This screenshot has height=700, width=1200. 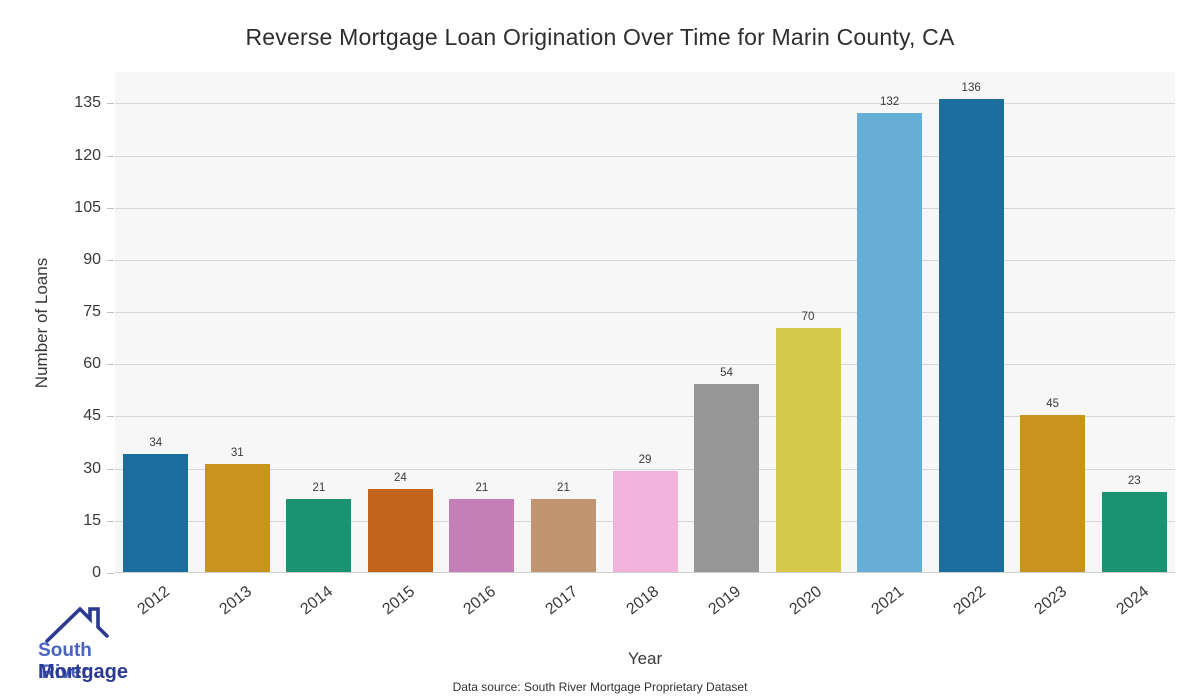 What do you see at coordinates (969, 601) in the screenshot?
I see `x-tick-label-2022: 2022` at bounding box center [969, 601].